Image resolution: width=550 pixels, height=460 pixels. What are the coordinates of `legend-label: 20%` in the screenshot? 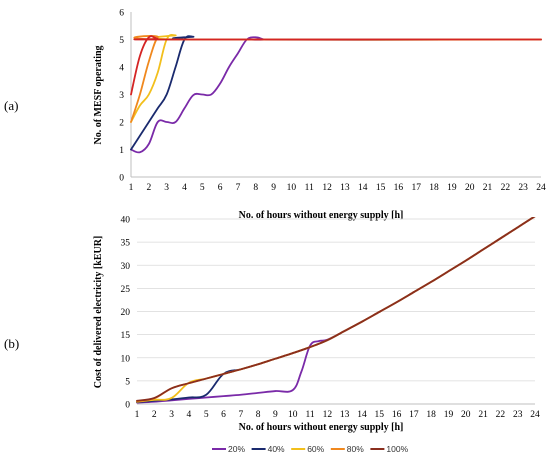 It's located at (236, 449).